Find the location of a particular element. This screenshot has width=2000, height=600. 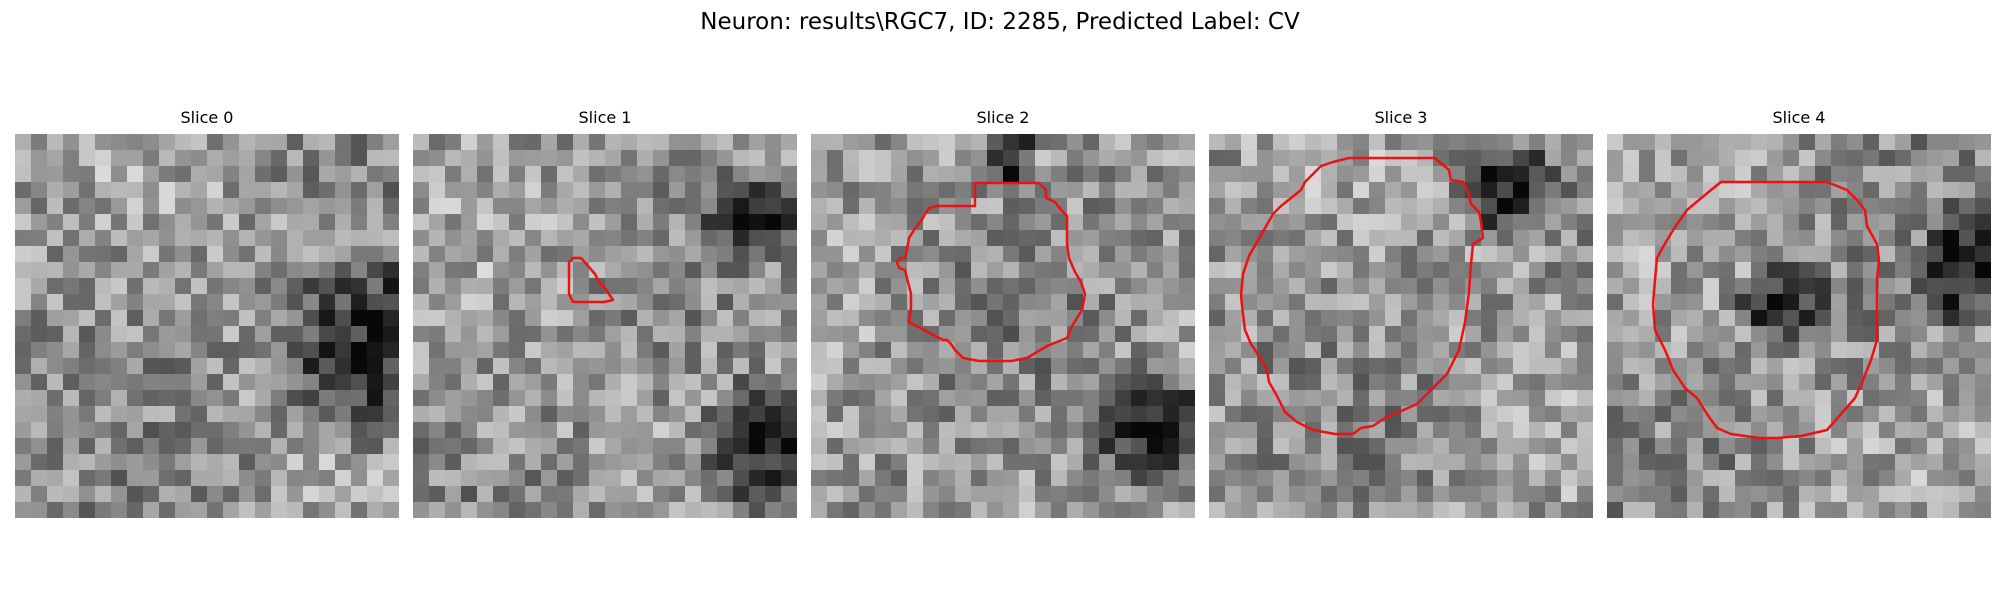

slice-title: Slice 2 is located at coordinates (1003, 117).